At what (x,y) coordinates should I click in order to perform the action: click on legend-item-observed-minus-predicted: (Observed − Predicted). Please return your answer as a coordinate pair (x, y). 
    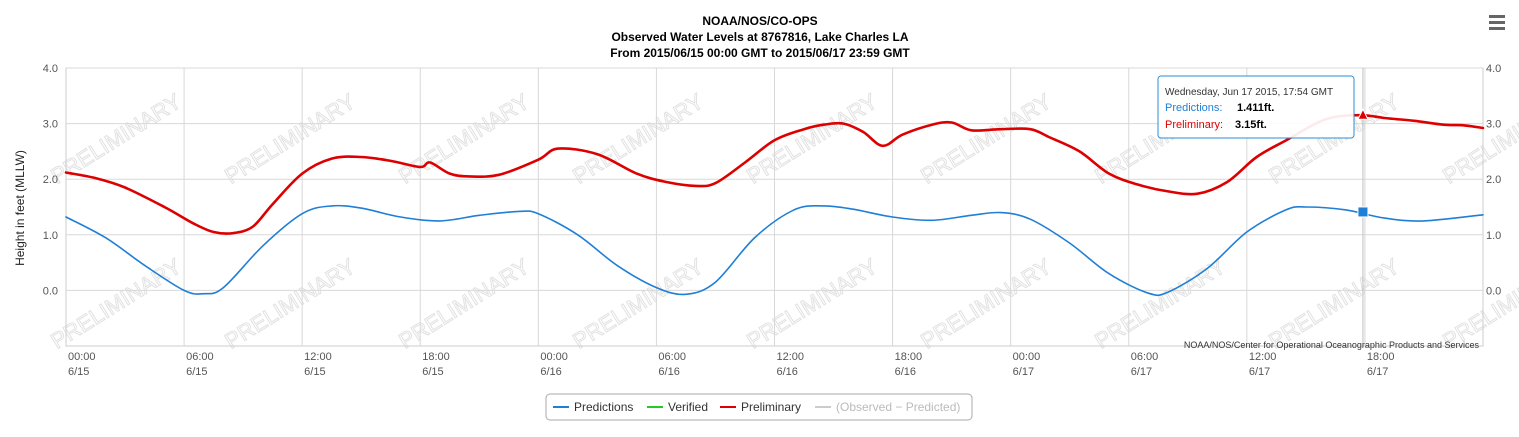
    Looking at the image, I should click on (887, 407).